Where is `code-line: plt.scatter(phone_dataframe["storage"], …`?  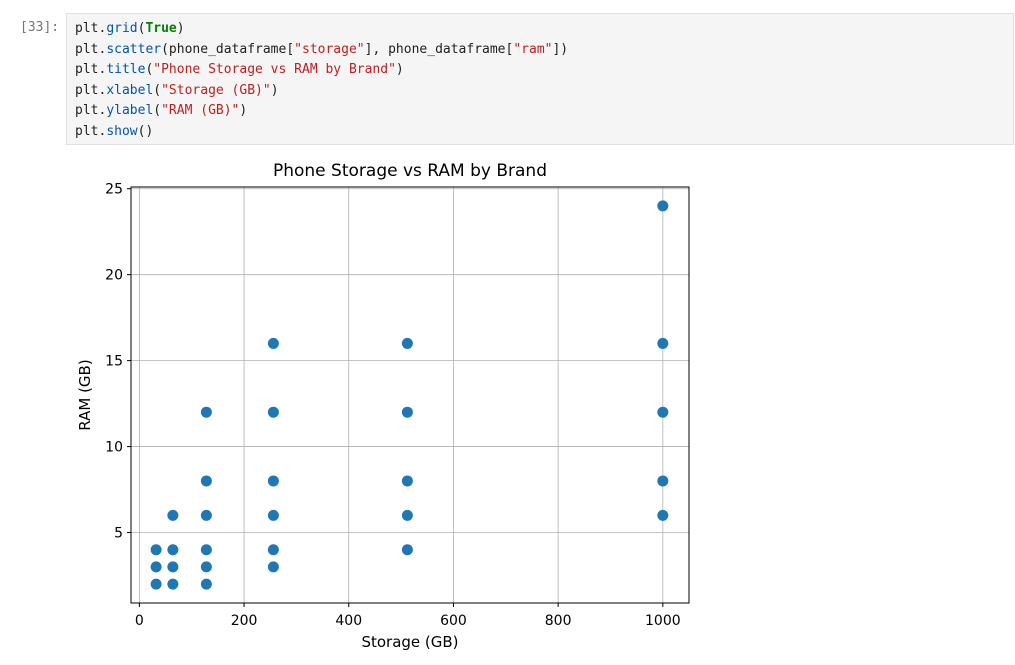
code-line: plt.scatter(phone_dataframe["storage"], … is located at coordinates (321, 49).